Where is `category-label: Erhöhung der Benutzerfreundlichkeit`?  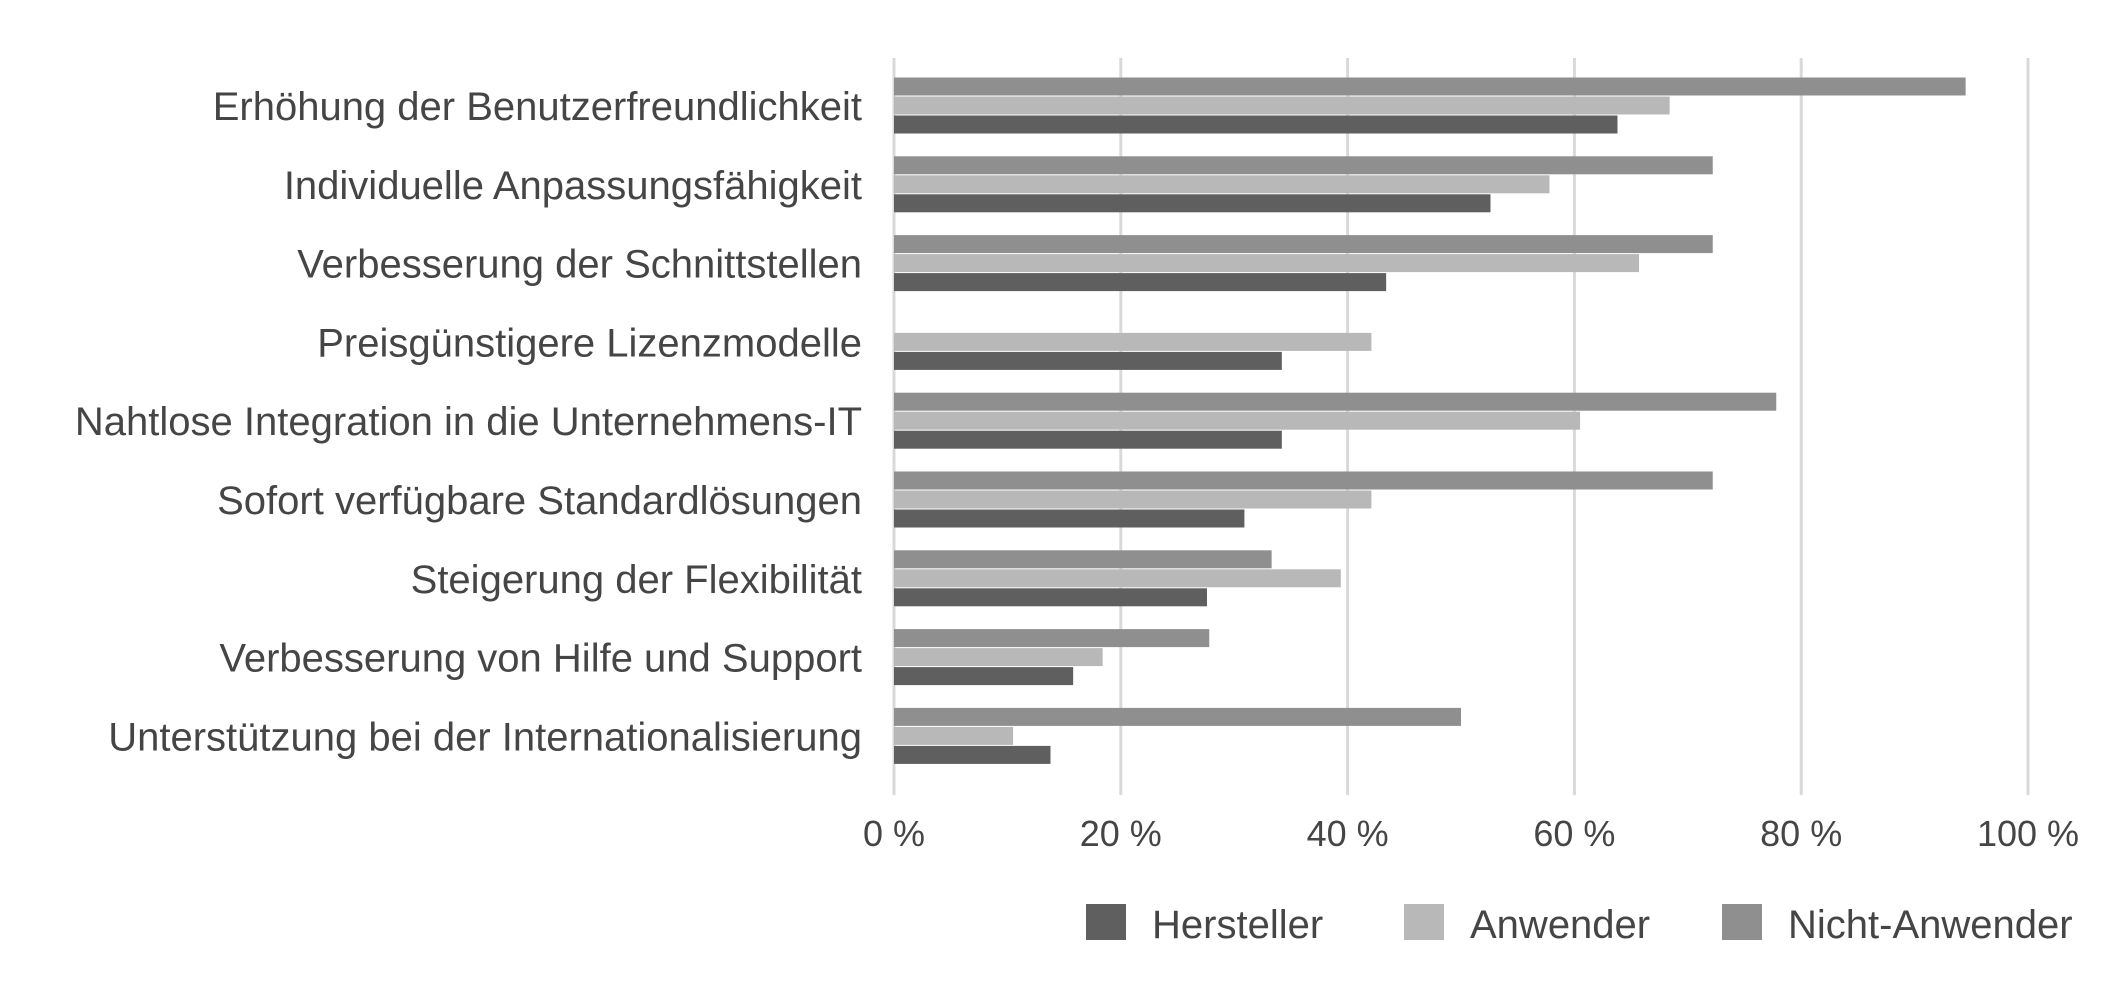 category-label: Erhöhung der Benutzerfreundlichkeit is located at coordinates (537, 107).